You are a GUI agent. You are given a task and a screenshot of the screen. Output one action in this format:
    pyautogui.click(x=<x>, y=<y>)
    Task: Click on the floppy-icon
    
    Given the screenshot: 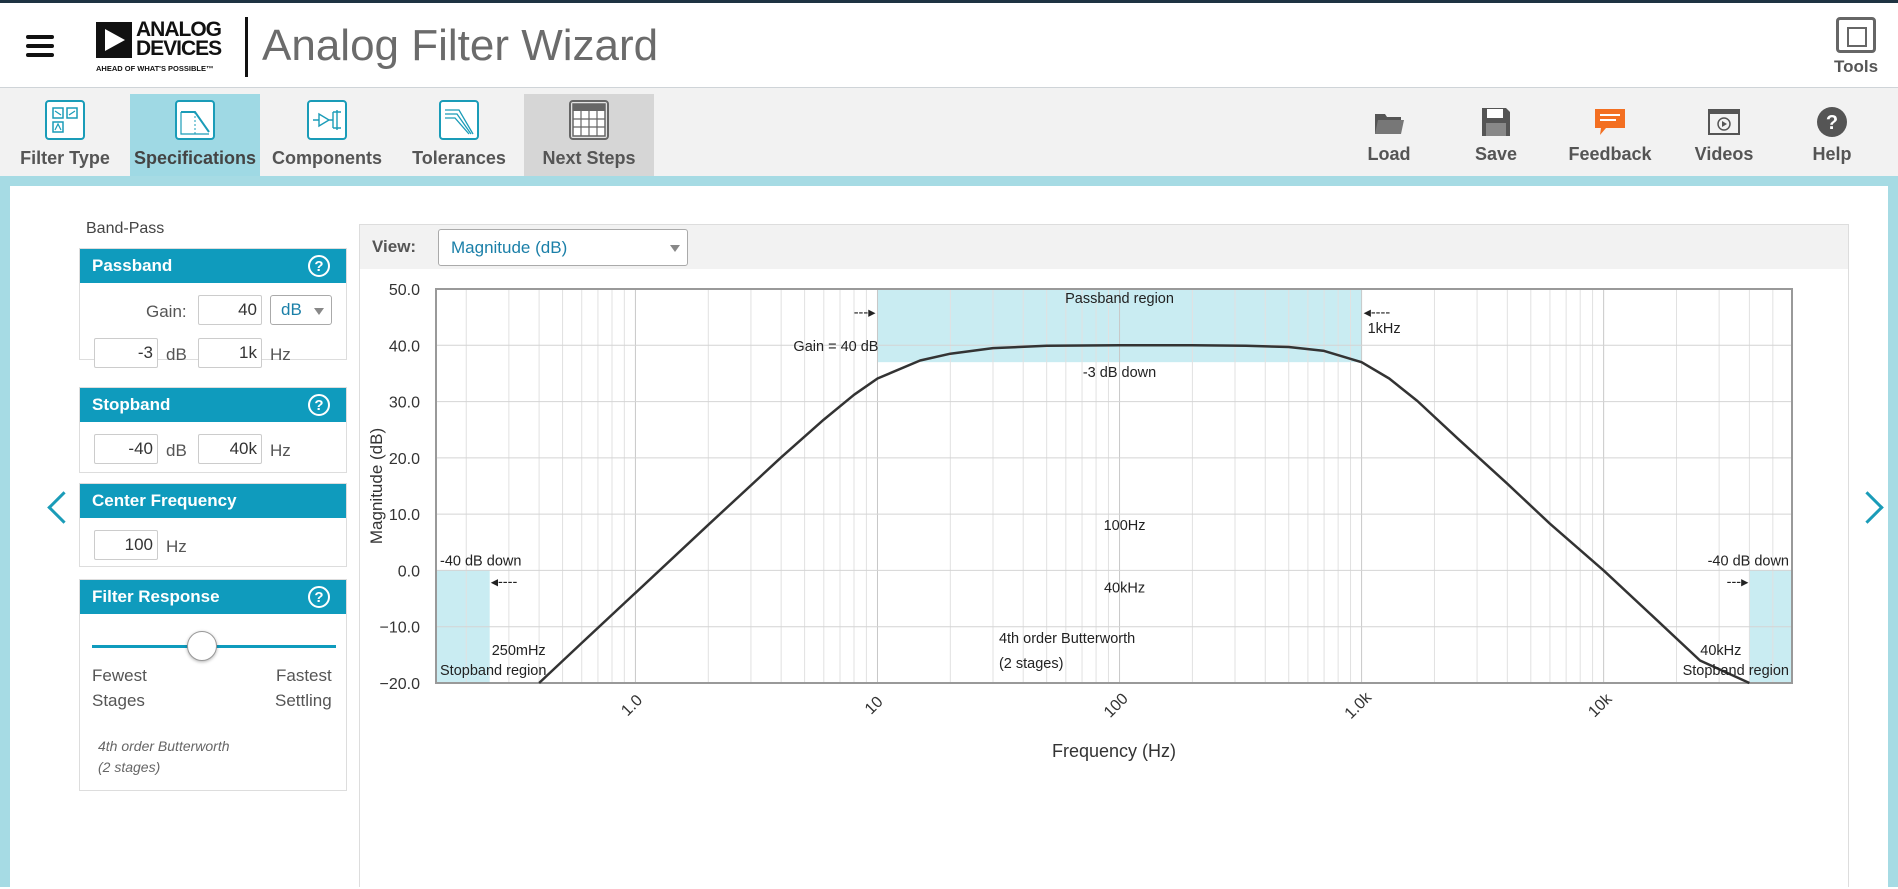 What is the action you would take?
    pyautogui.click(x=1496, y=122)
    